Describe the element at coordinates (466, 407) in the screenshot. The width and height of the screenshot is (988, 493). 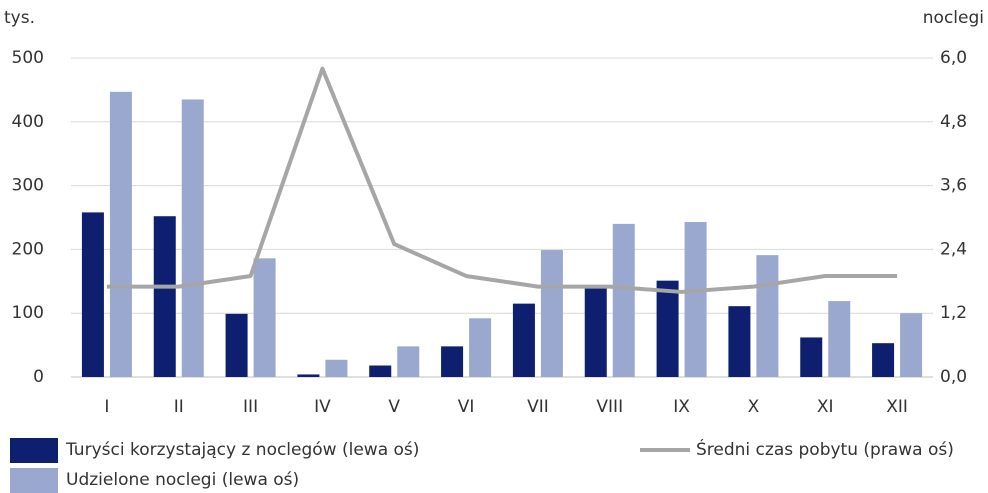
I see `x-tick-label: VI` at that location.